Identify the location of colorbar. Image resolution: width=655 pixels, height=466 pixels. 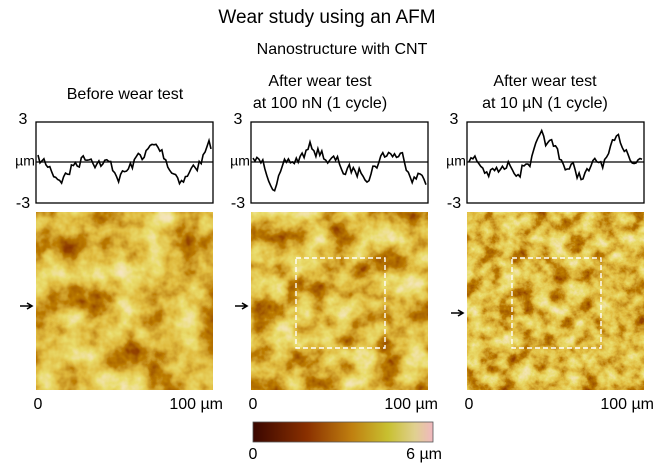
(343, 432).